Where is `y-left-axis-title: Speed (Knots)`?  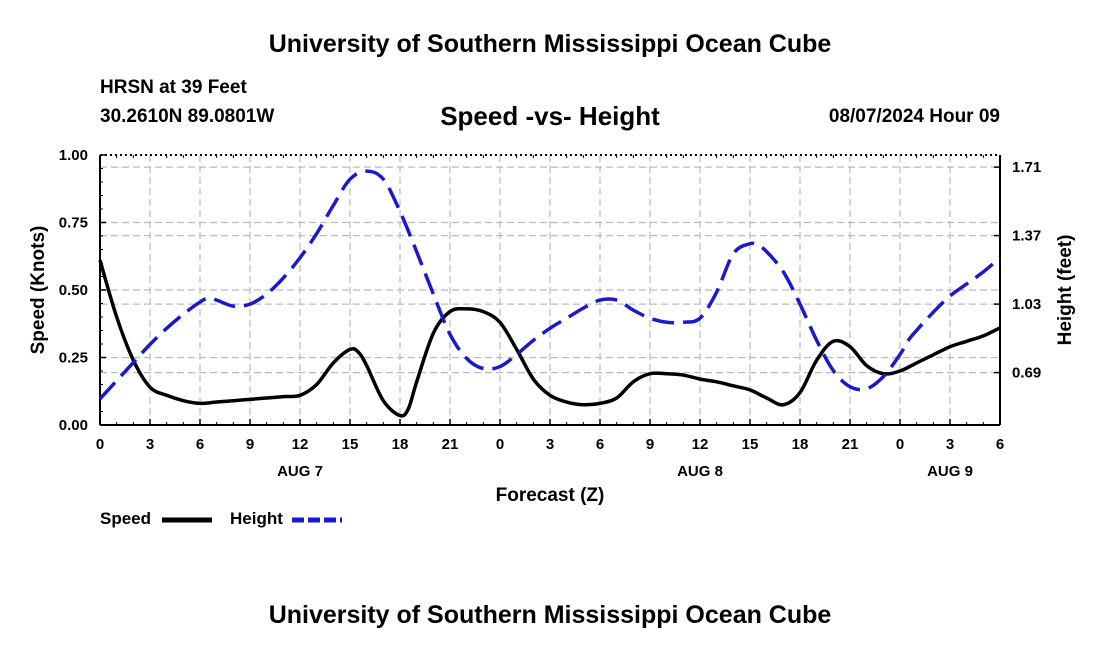 y-left-axis-title: Speed (Knots) is located at coordinates (38, 290).